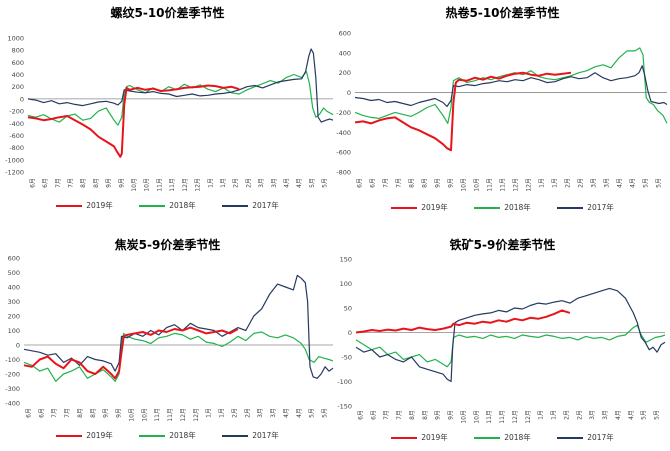 Image resolution: width=670 pixels, height=451 pixels. What do you see at coordinates (16, 148) in the screenshot?
I see `y-tick-label: -800` at bounding box center [16, 148].